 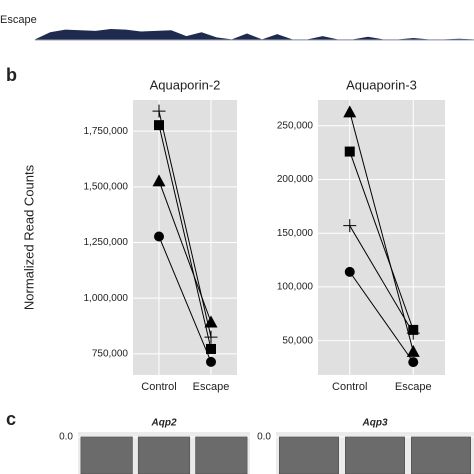 What do you see at coordinates (381, 84) in the screenshot?
I see `chart-title: Aquaporin-3` at bounding box center [381, 84].